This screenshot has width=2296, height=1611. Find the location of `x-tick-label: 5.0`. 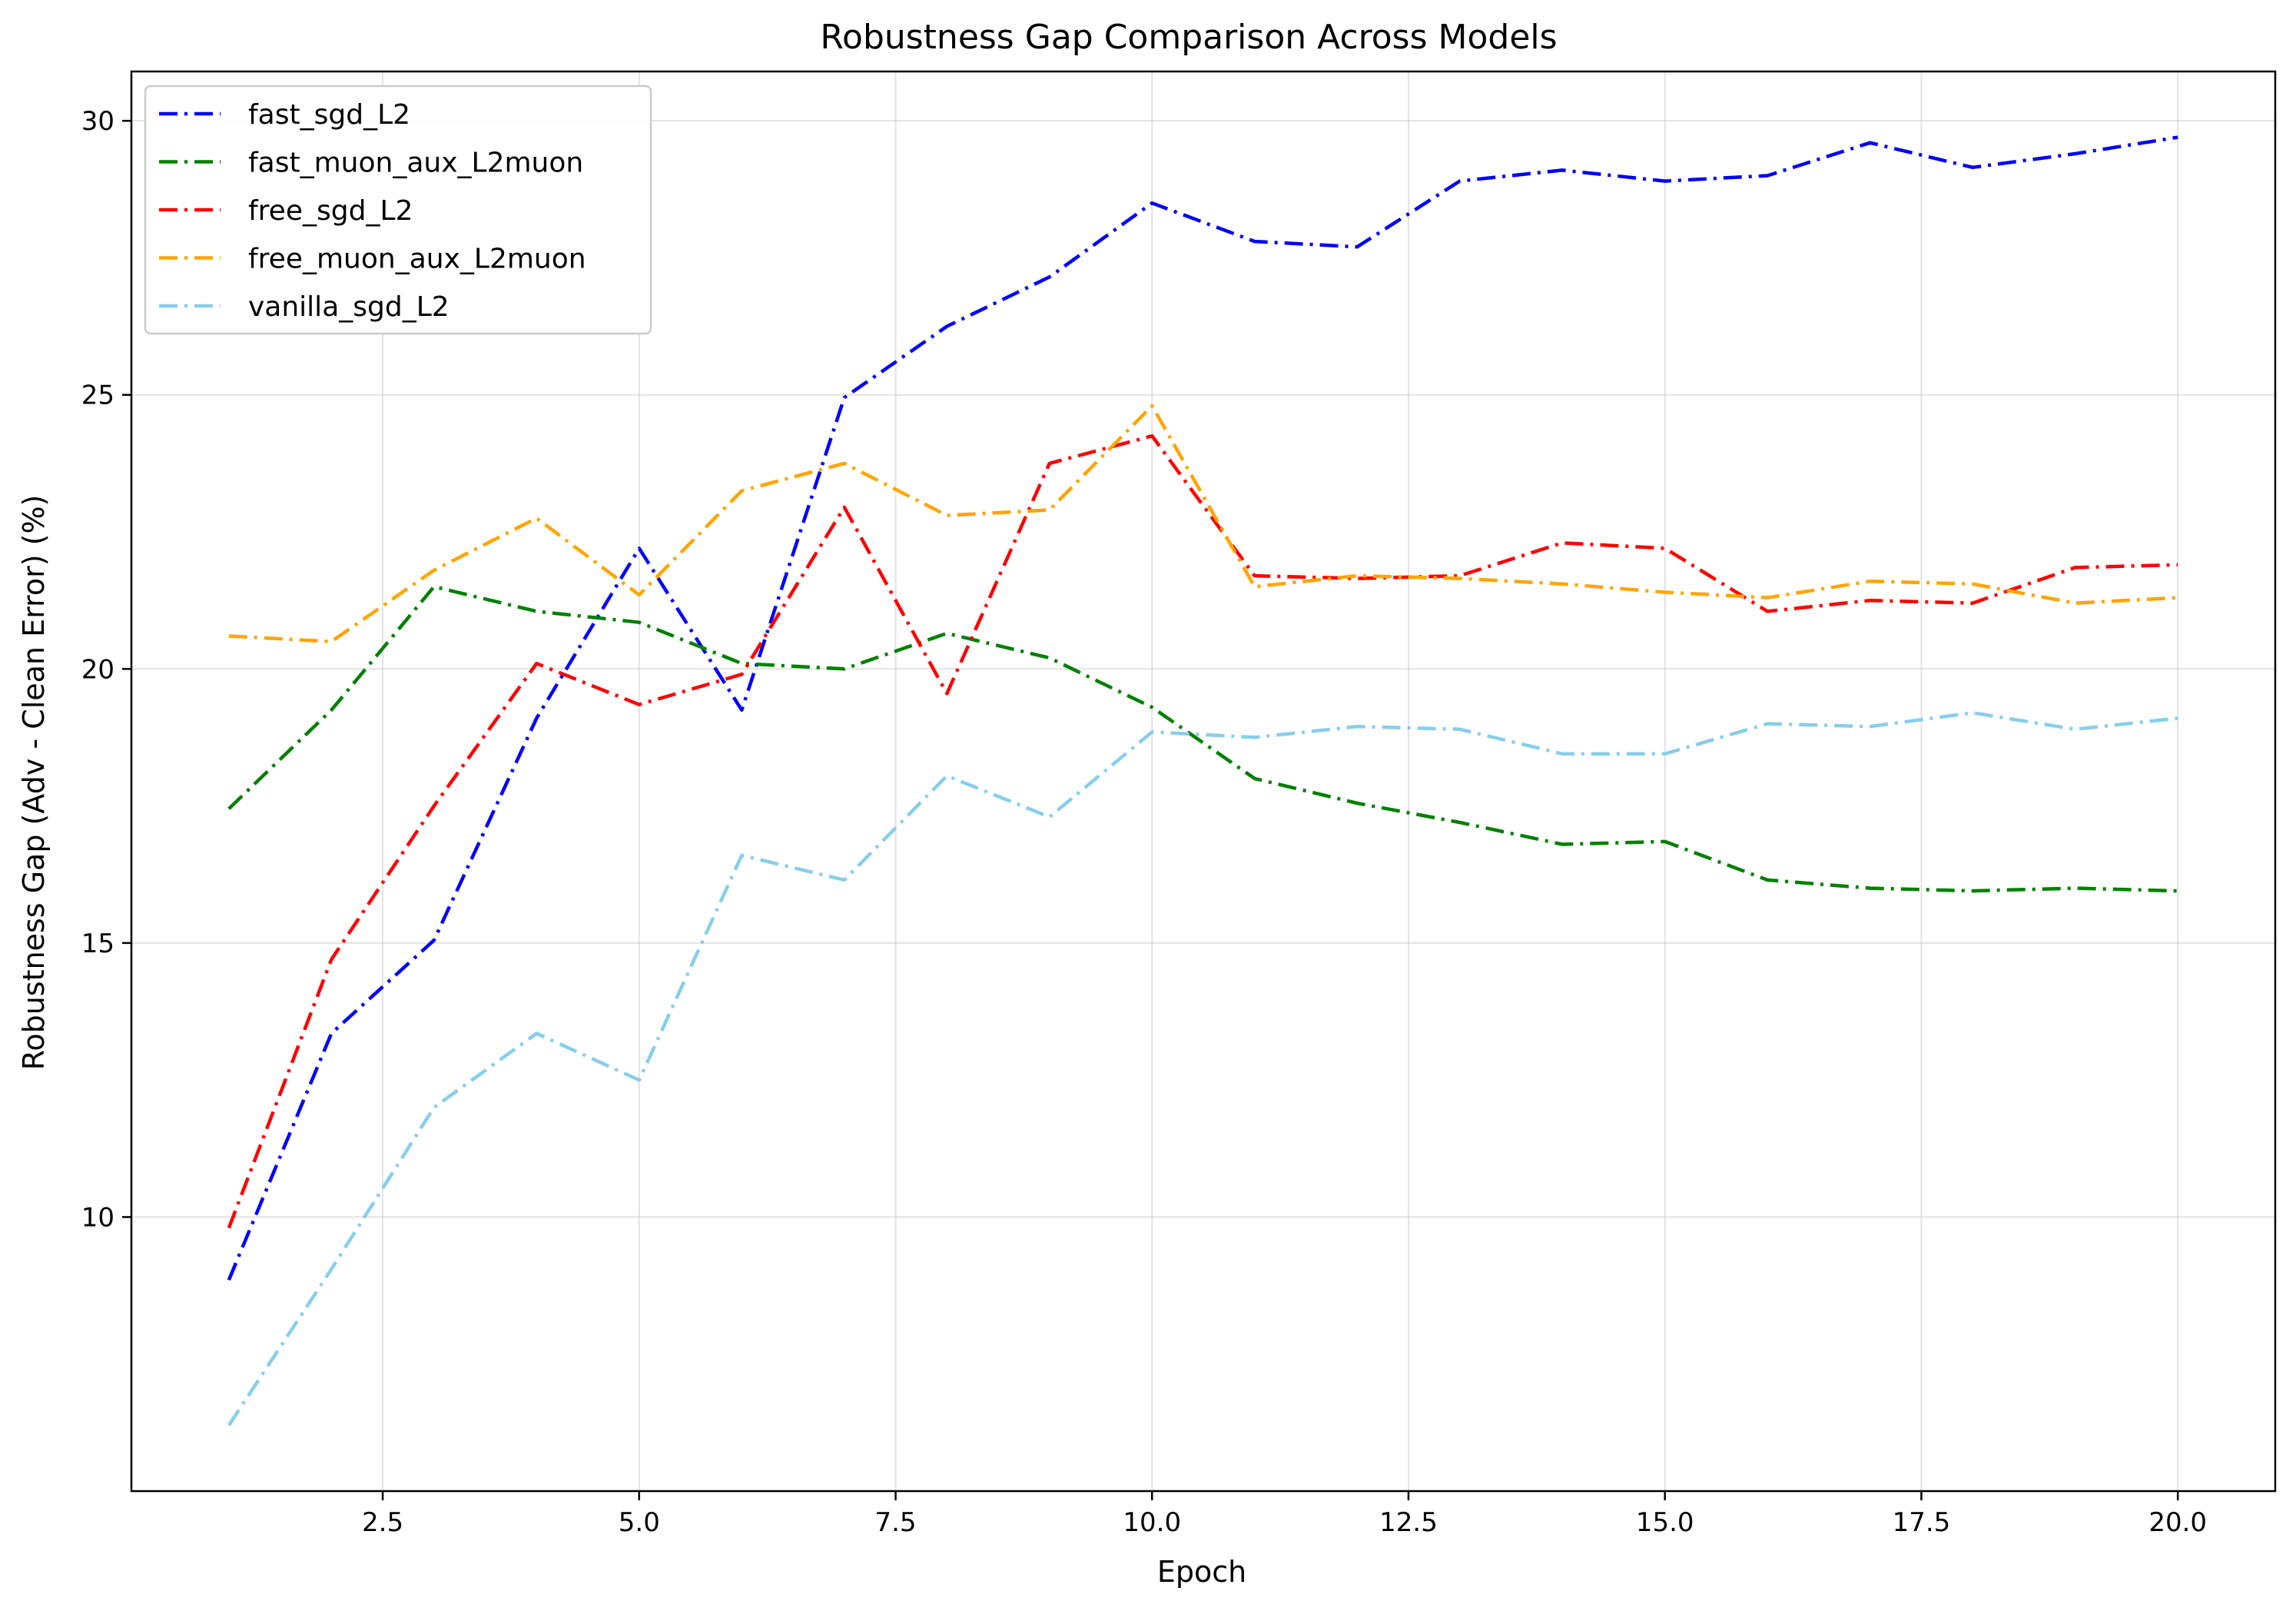

x-tick-label: 5.0 is located at coordinates (639, 1522).